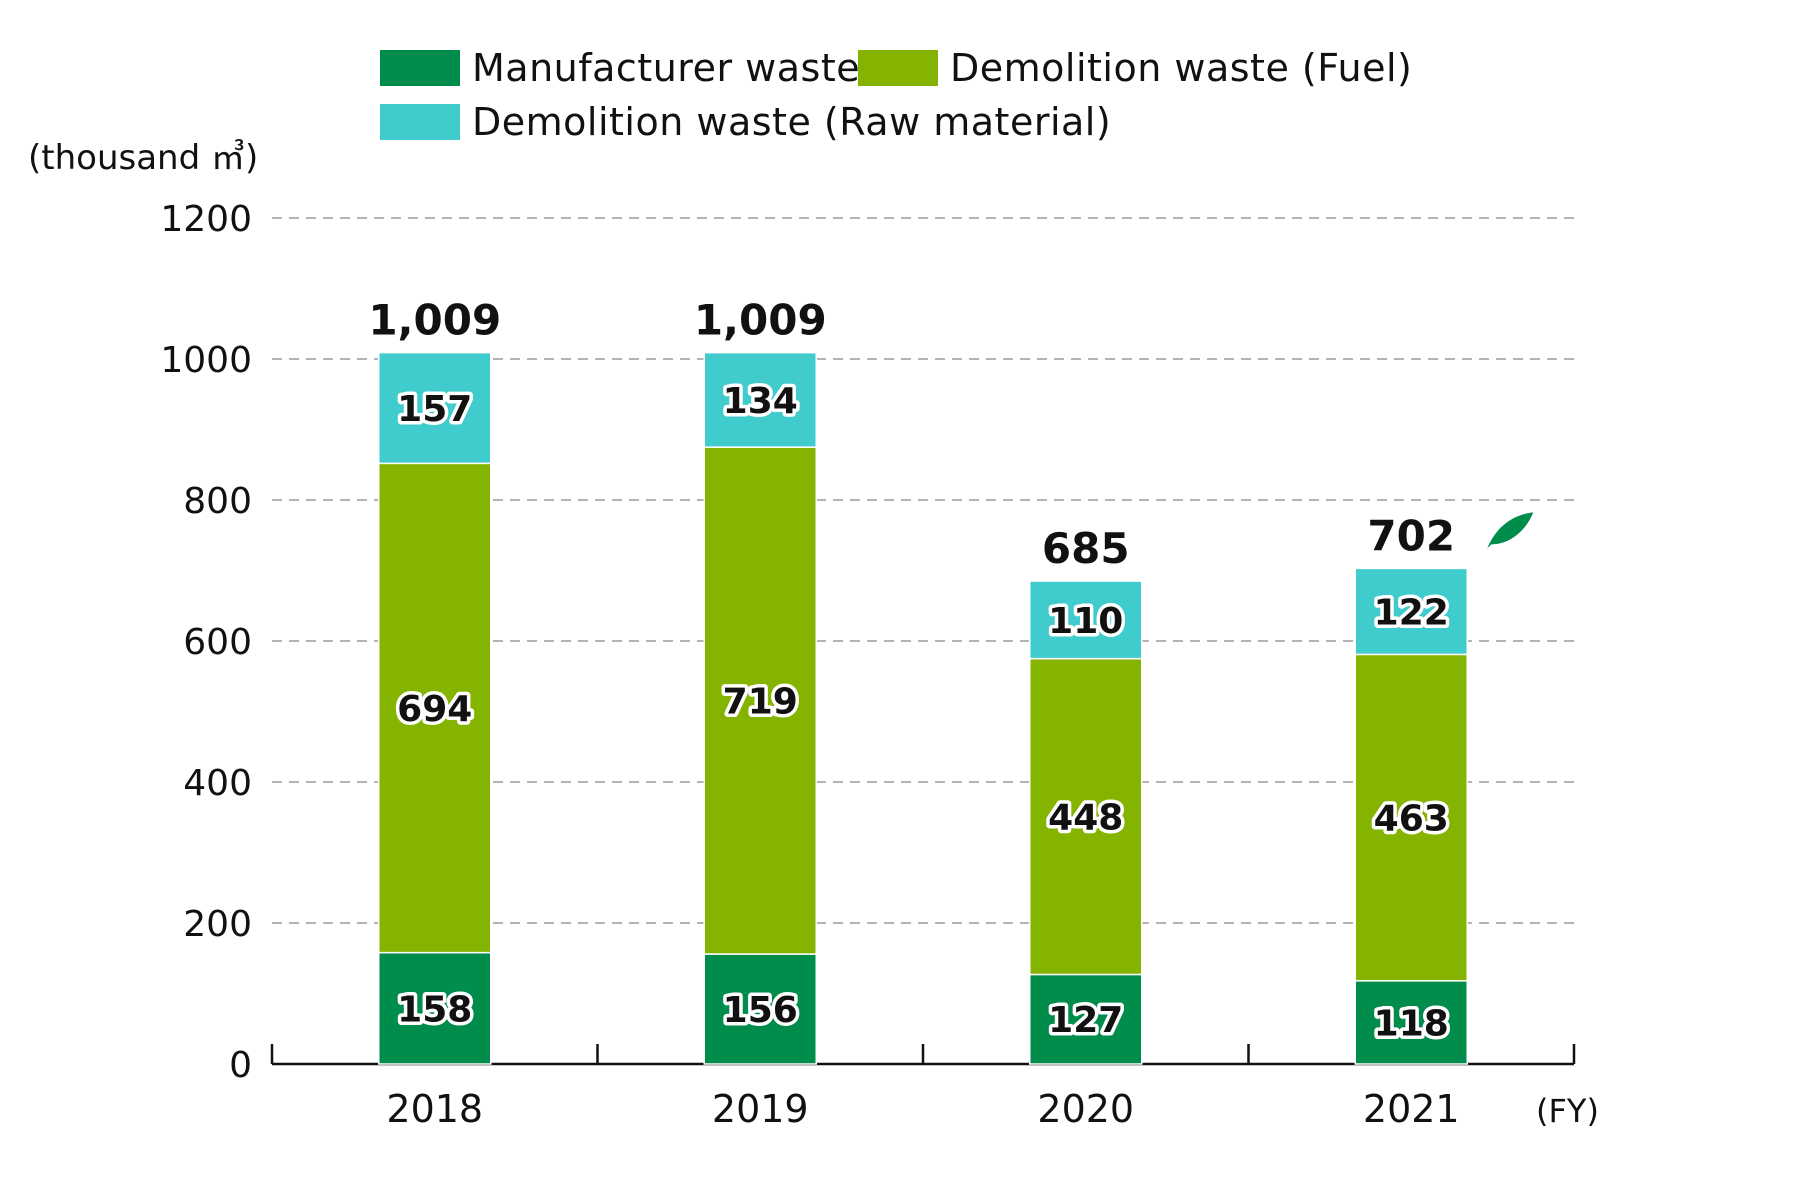 Image resolution: width=1816 pixels, height=1184 pixels. What do you see at coordinates (760, 1109) in the screenshot?
I see `x-tick-label: 2019` at bounding box center [760, 1109].